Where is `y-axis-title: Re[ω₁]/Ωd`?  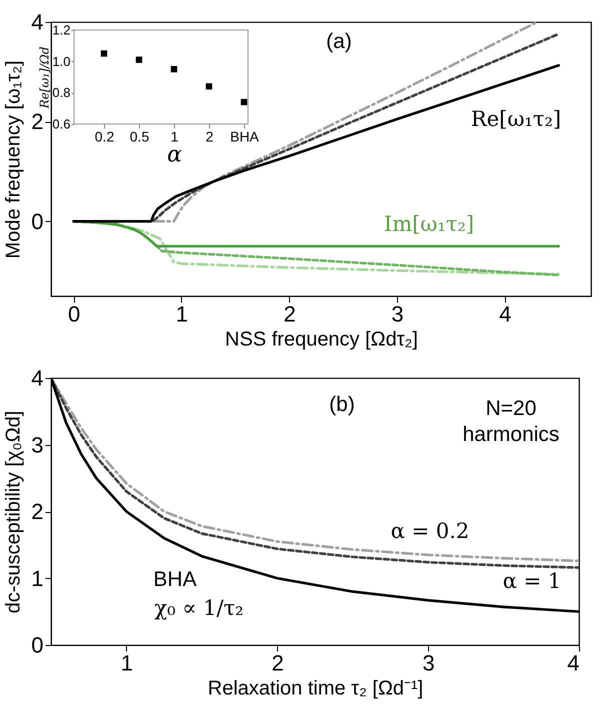 y-axis-title: Re[ω₁]/Ωd is located at coordinates (44, 78).